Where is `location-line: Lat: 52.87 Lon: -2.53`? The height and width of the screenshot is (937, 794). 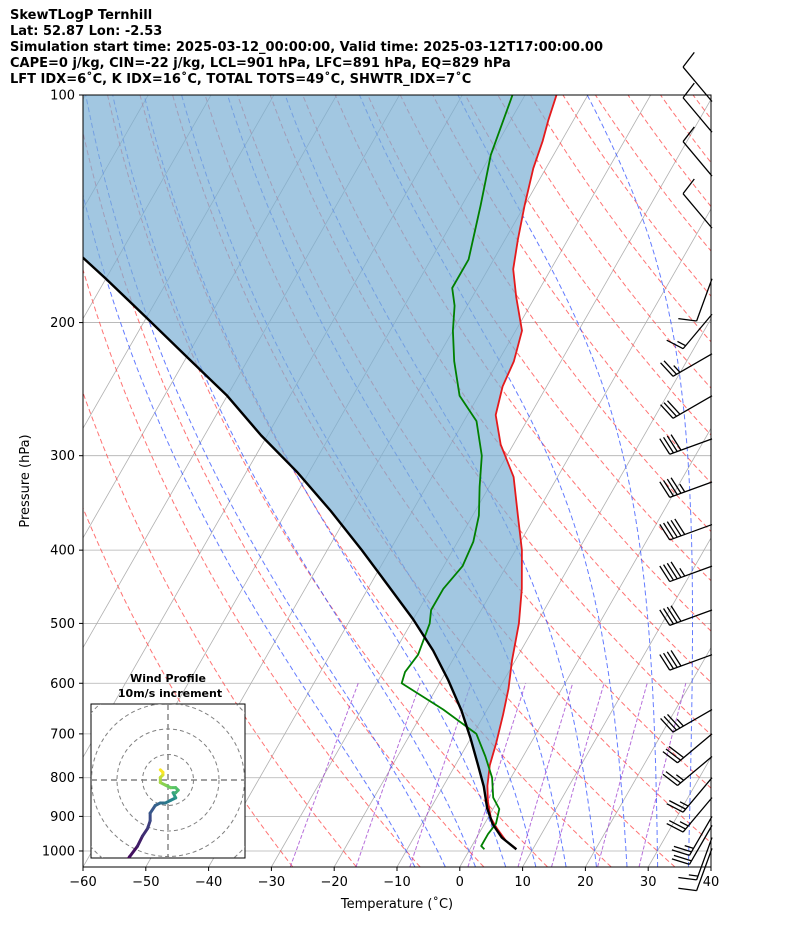
location-line: Lat: 52.87 Lon: -2.53 is located at coordinates (86, 31).